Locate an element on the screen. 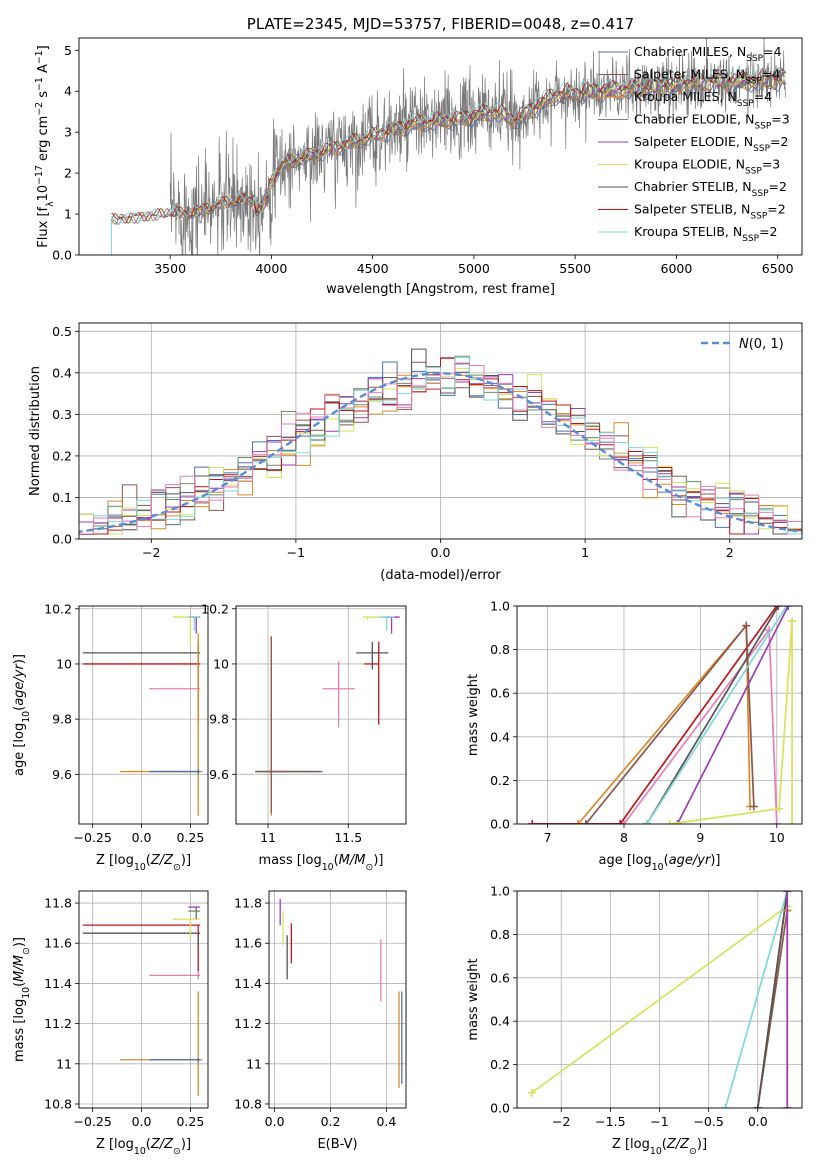 The width and height of the screenshot is (819, 1170). y-tick-label: 11.4 is located at coordinates (58, 983).